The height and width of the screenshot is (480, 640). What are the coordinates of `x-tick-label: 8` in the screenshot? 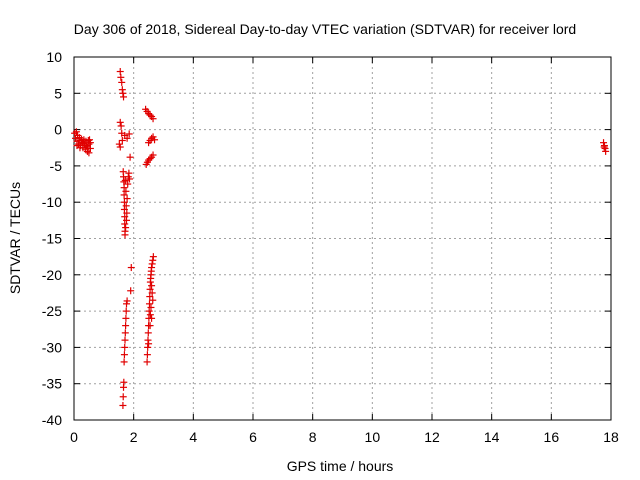 It's located at (313, 437).